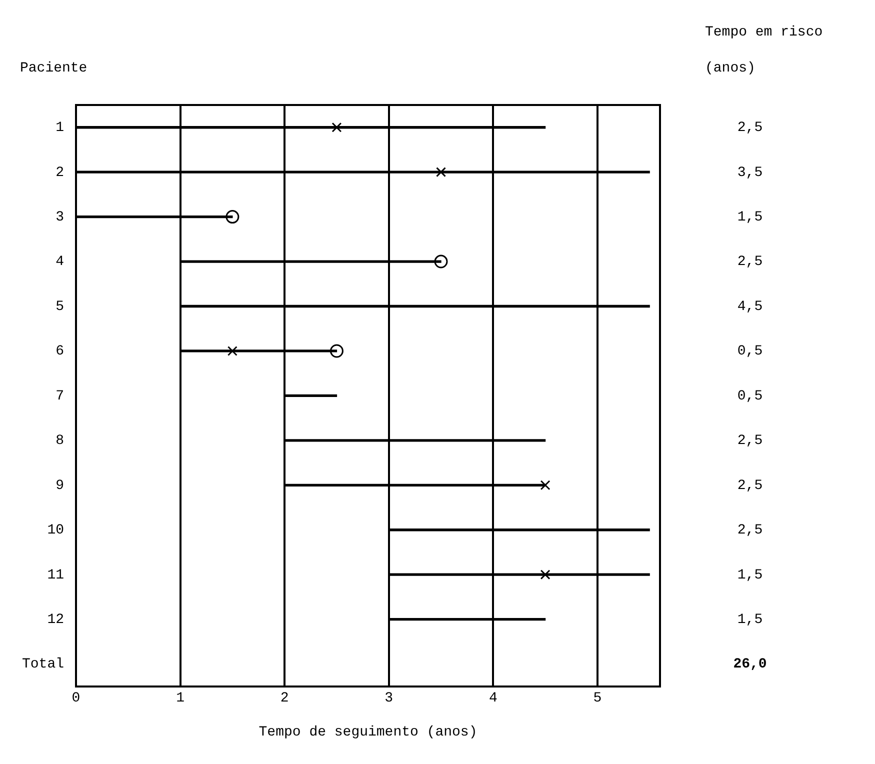 The height and width of the screenshot is (764, 875). I want to click on text: 26,0, so click(750, 664).